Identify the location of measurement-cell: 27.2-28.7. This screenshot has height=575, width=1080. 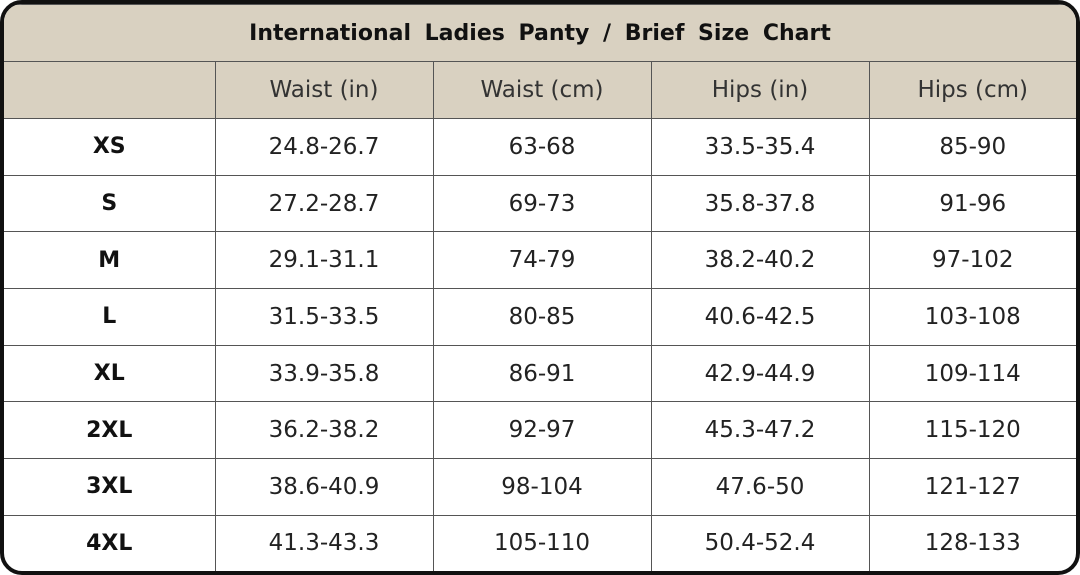
(324, 203).